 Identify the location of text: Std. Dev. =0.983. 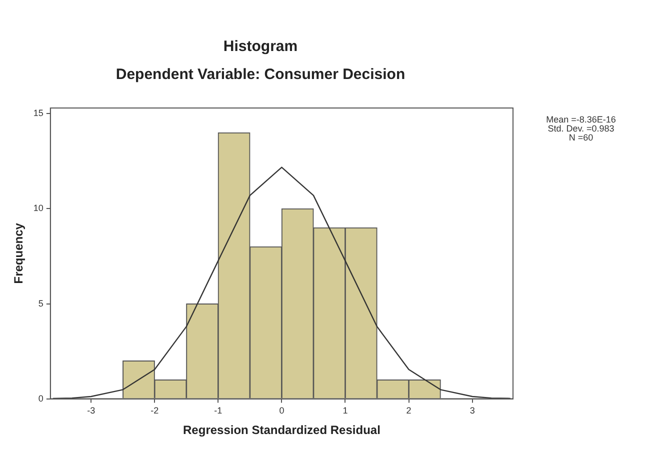
(581, 128).